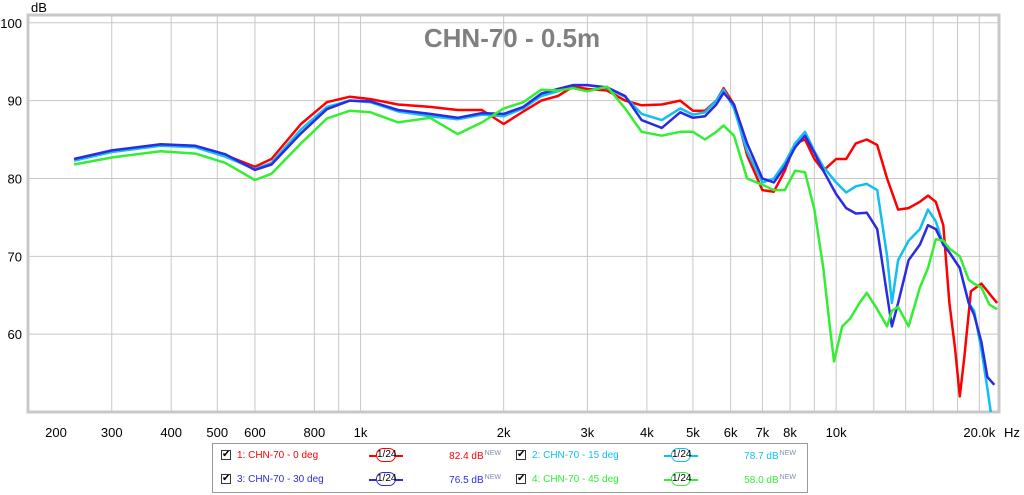 This screenshot has width=1024, height=495. What do you see at coordinates (278, 455) in the screenshot?
I see `legend-series-name: 1: CHN-70 - 0 deg` at bounding box center [278, 455].